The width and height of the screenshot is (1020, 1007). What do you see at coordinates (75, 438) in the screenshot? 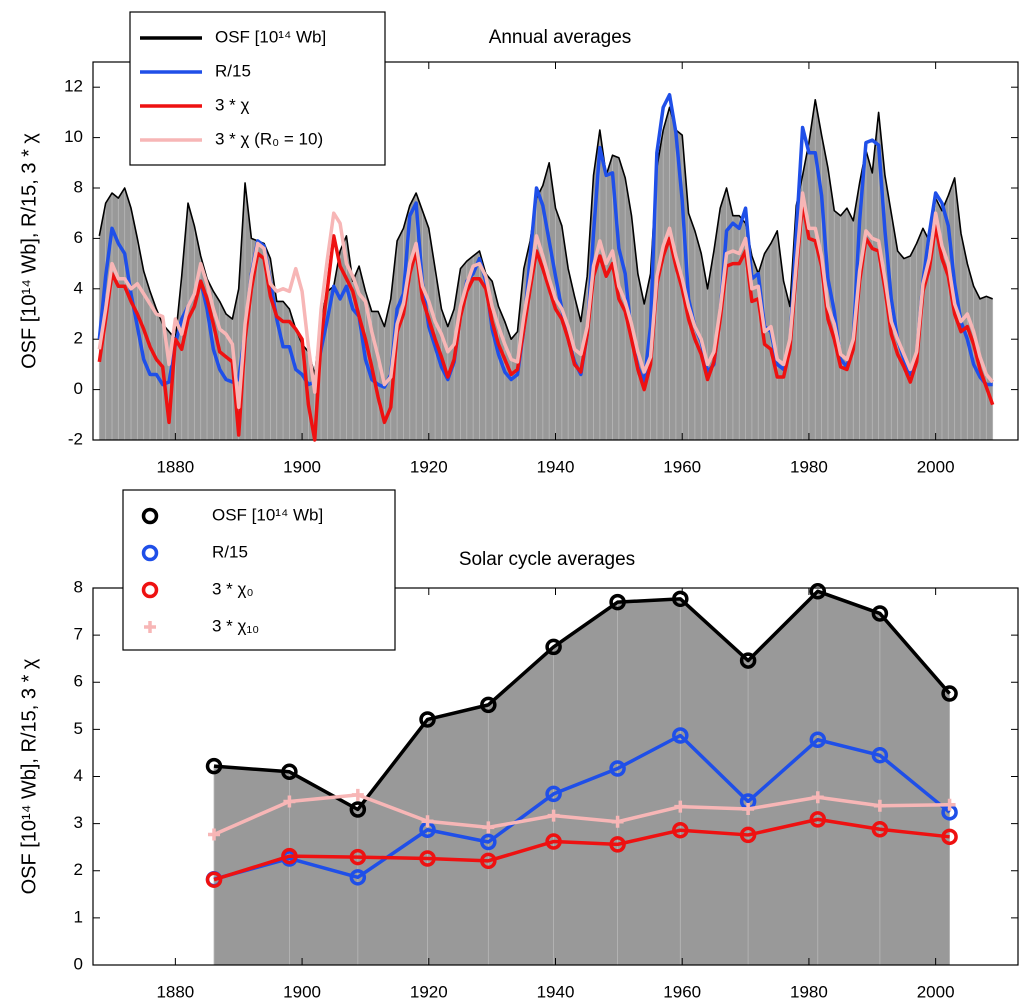
I see `y-tick-label: -2` at bounding box center [75, 438].